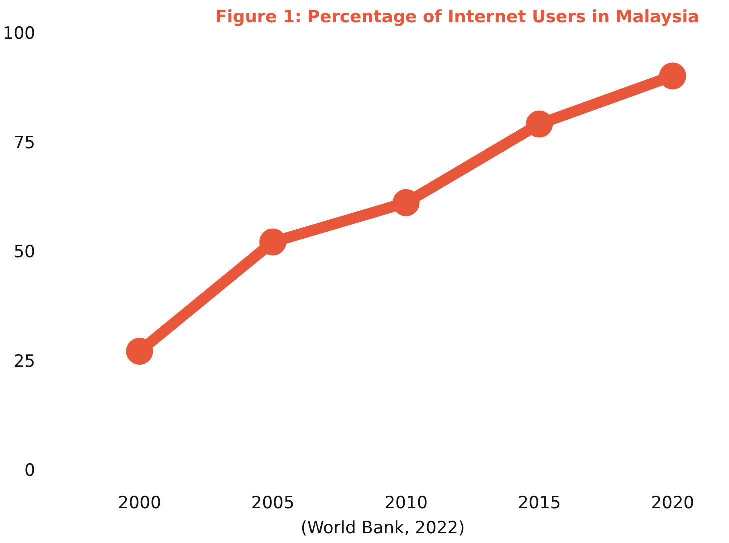 This screenshot has width=729, height=543. Describe the element at coordinates (25, 252) in the screenshot. I see `y-tick-label: 50` at that location.